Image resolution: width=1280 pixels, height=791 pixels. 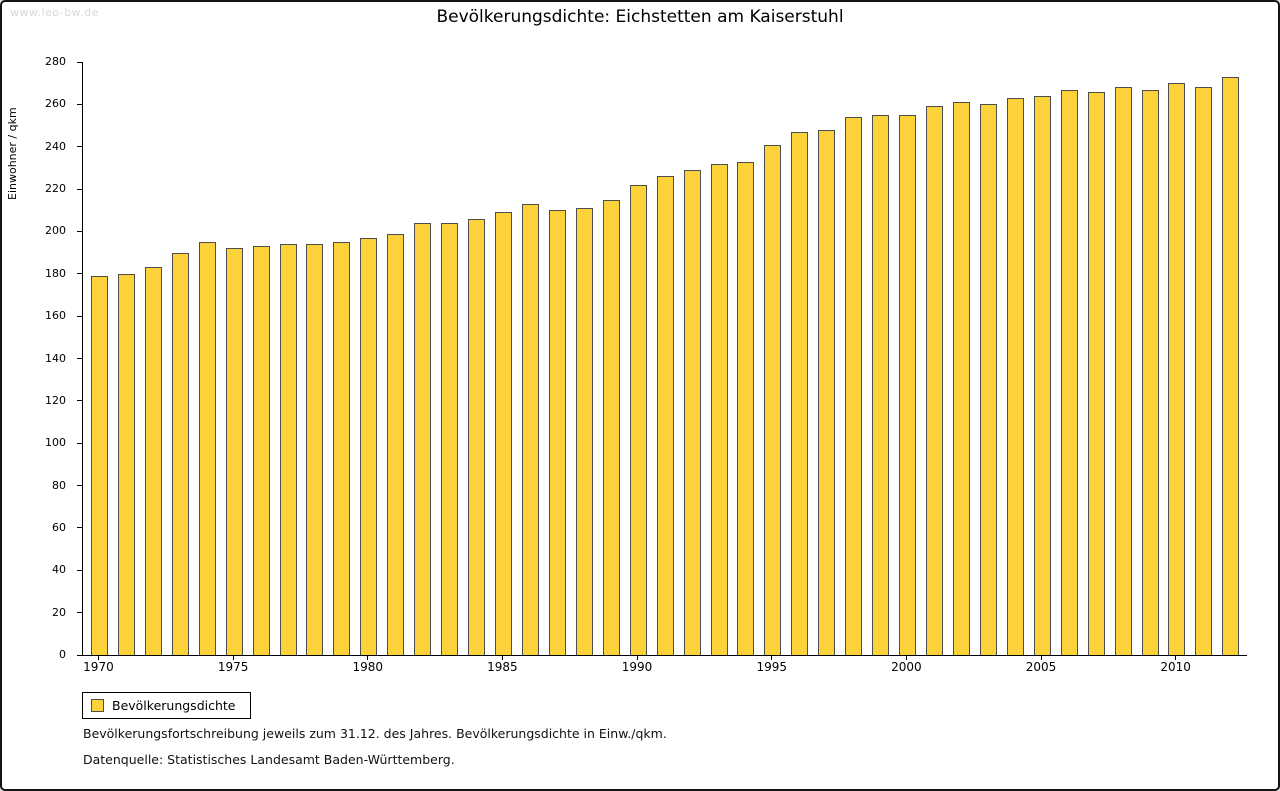 I want to click on y-tick-label: 40, so click(x=59, y=570).